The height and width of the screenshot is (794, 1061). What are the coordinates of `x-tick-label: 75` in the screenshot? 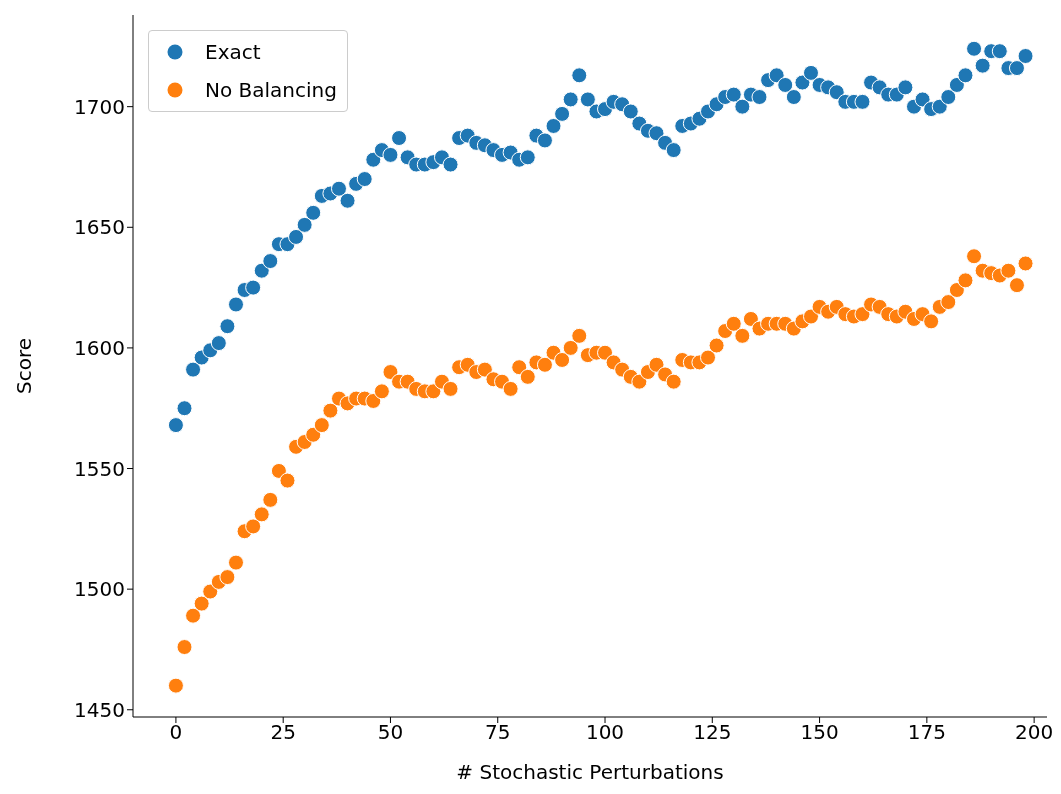 It's located at (498, 732).